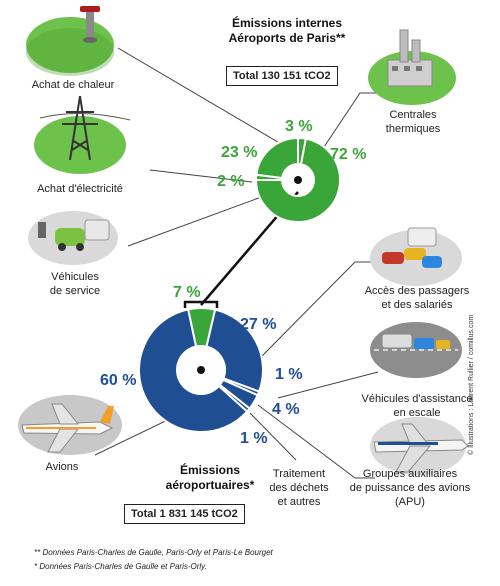 Image resolution: width=500 pixels, height=586 pixels. Describe the element at coordinates (118, 380) in the screenshot. I see `pct-airport-avions: 60 %` at that location.